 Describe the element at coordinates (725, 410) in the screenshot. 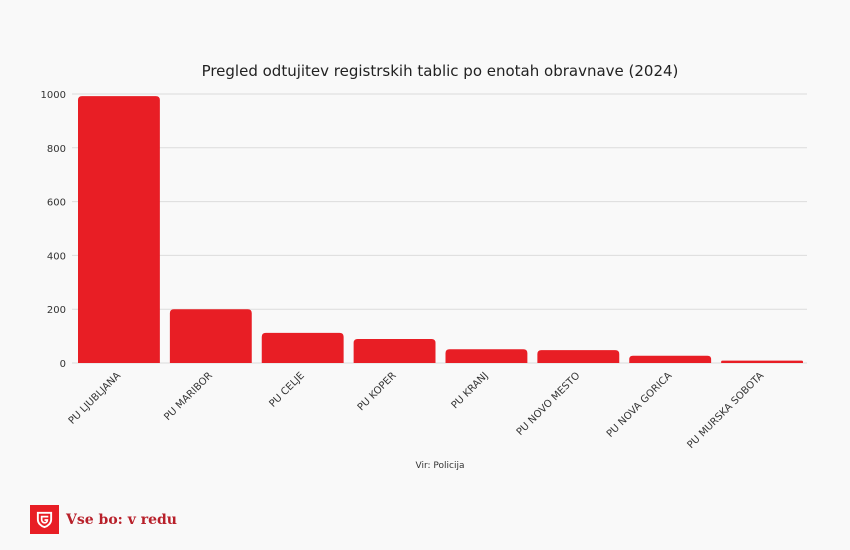

I see `x-tick-label: PU MURSKA SOBOTA` at that location.